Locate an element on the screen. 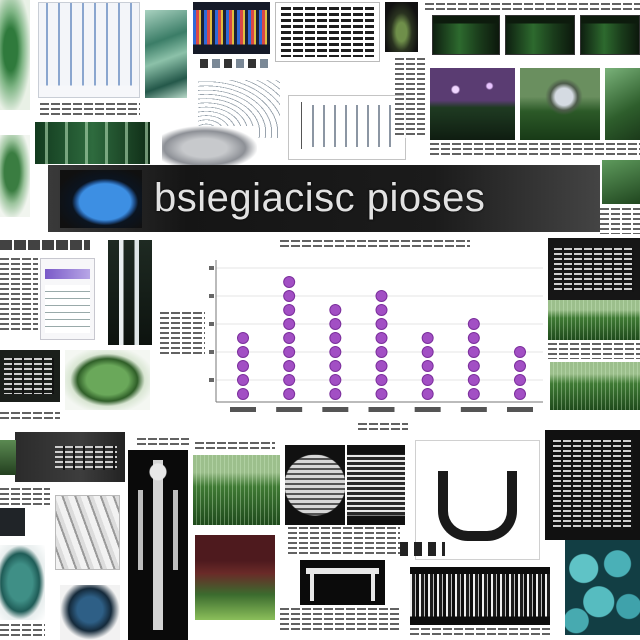 Image resolution: width=640 pixels, height=640 pixels. table-image is located at coordinates (342, 582).